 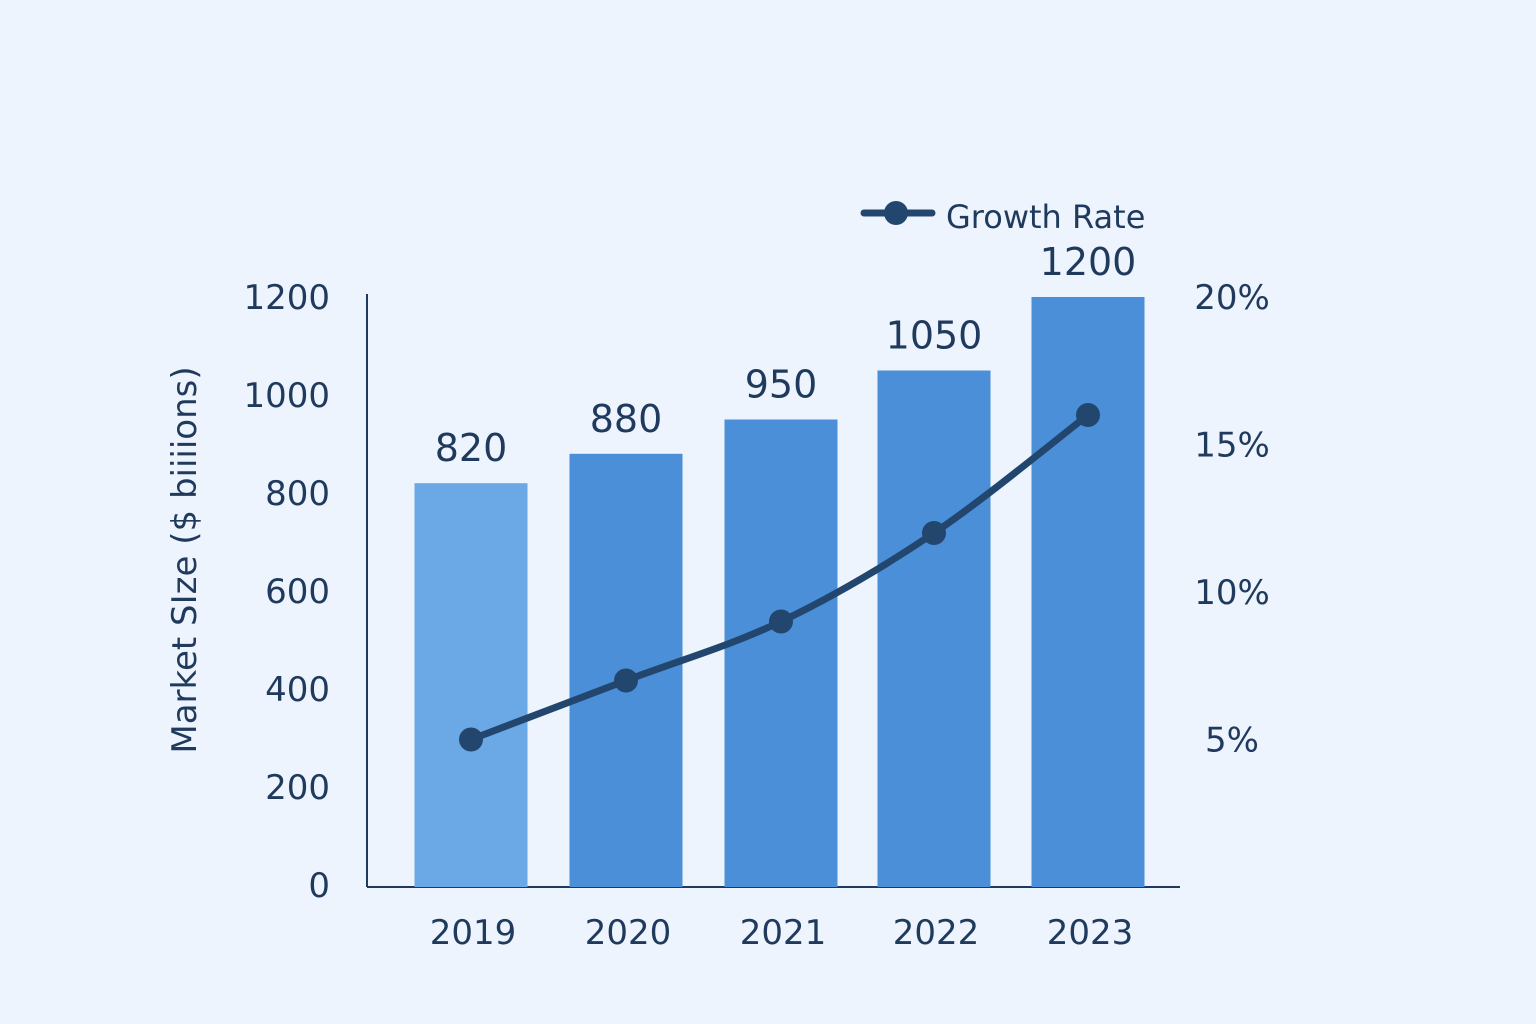 I want to click on legend-entry-growth-rate: Growth Rate, so click(x=1045, y=217).